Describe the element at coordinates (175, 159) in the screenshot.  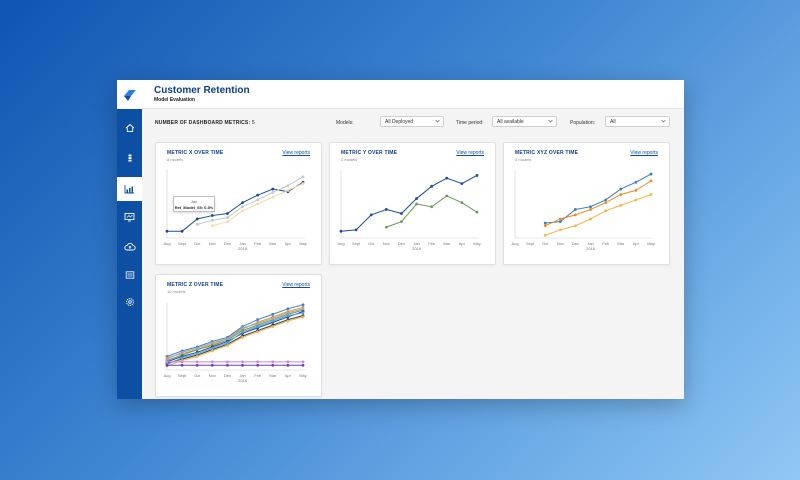
I see `card-subtitle: 8 models` at that location.